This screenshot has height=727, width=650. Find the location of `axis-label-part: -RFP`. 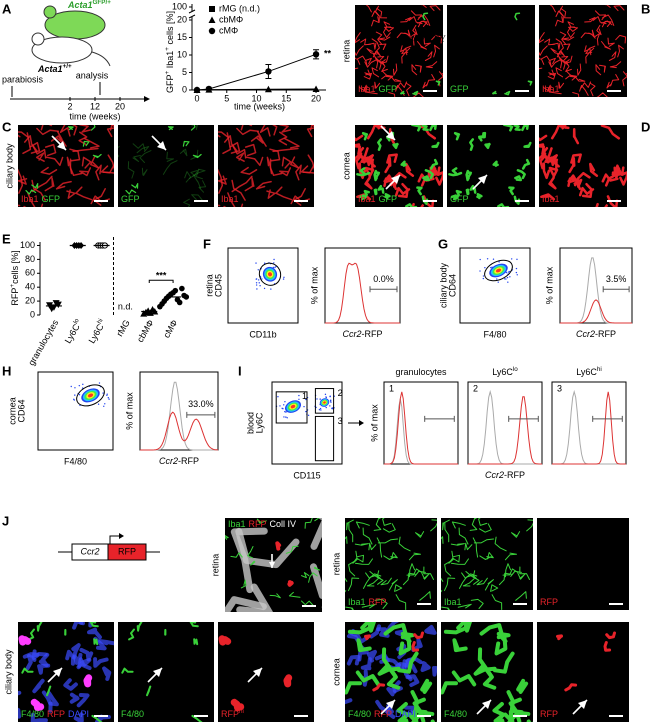

axis-label-part: -RFP is located at coordinates (514, 475).